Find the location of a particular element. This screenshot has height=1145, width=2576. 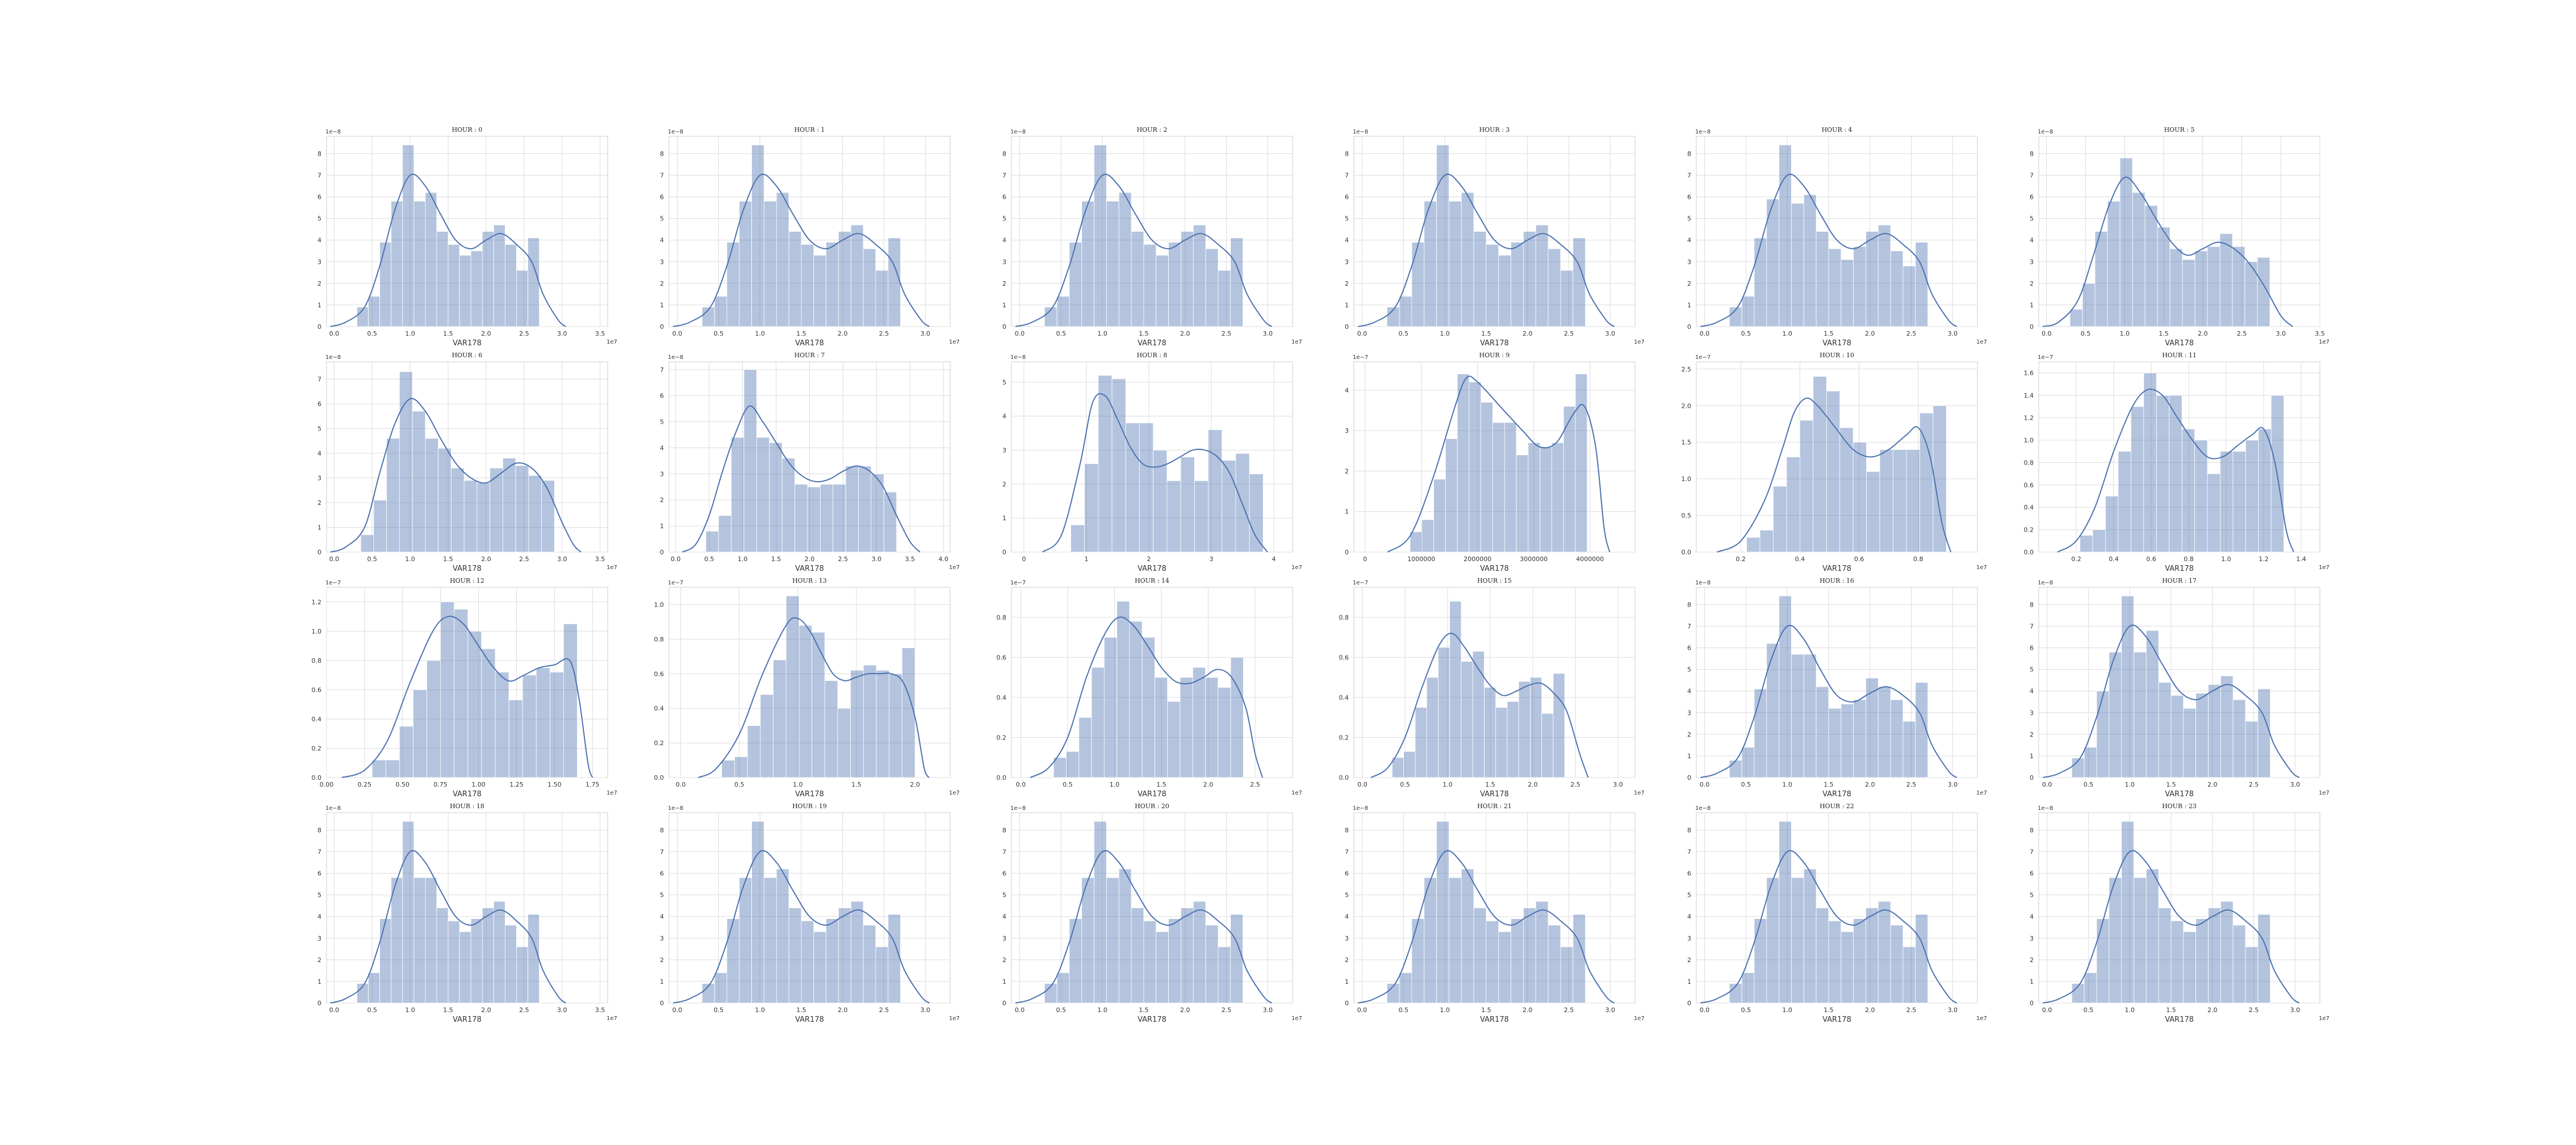

y-tick-label: 1.0 is located at coordinates (317, 631).